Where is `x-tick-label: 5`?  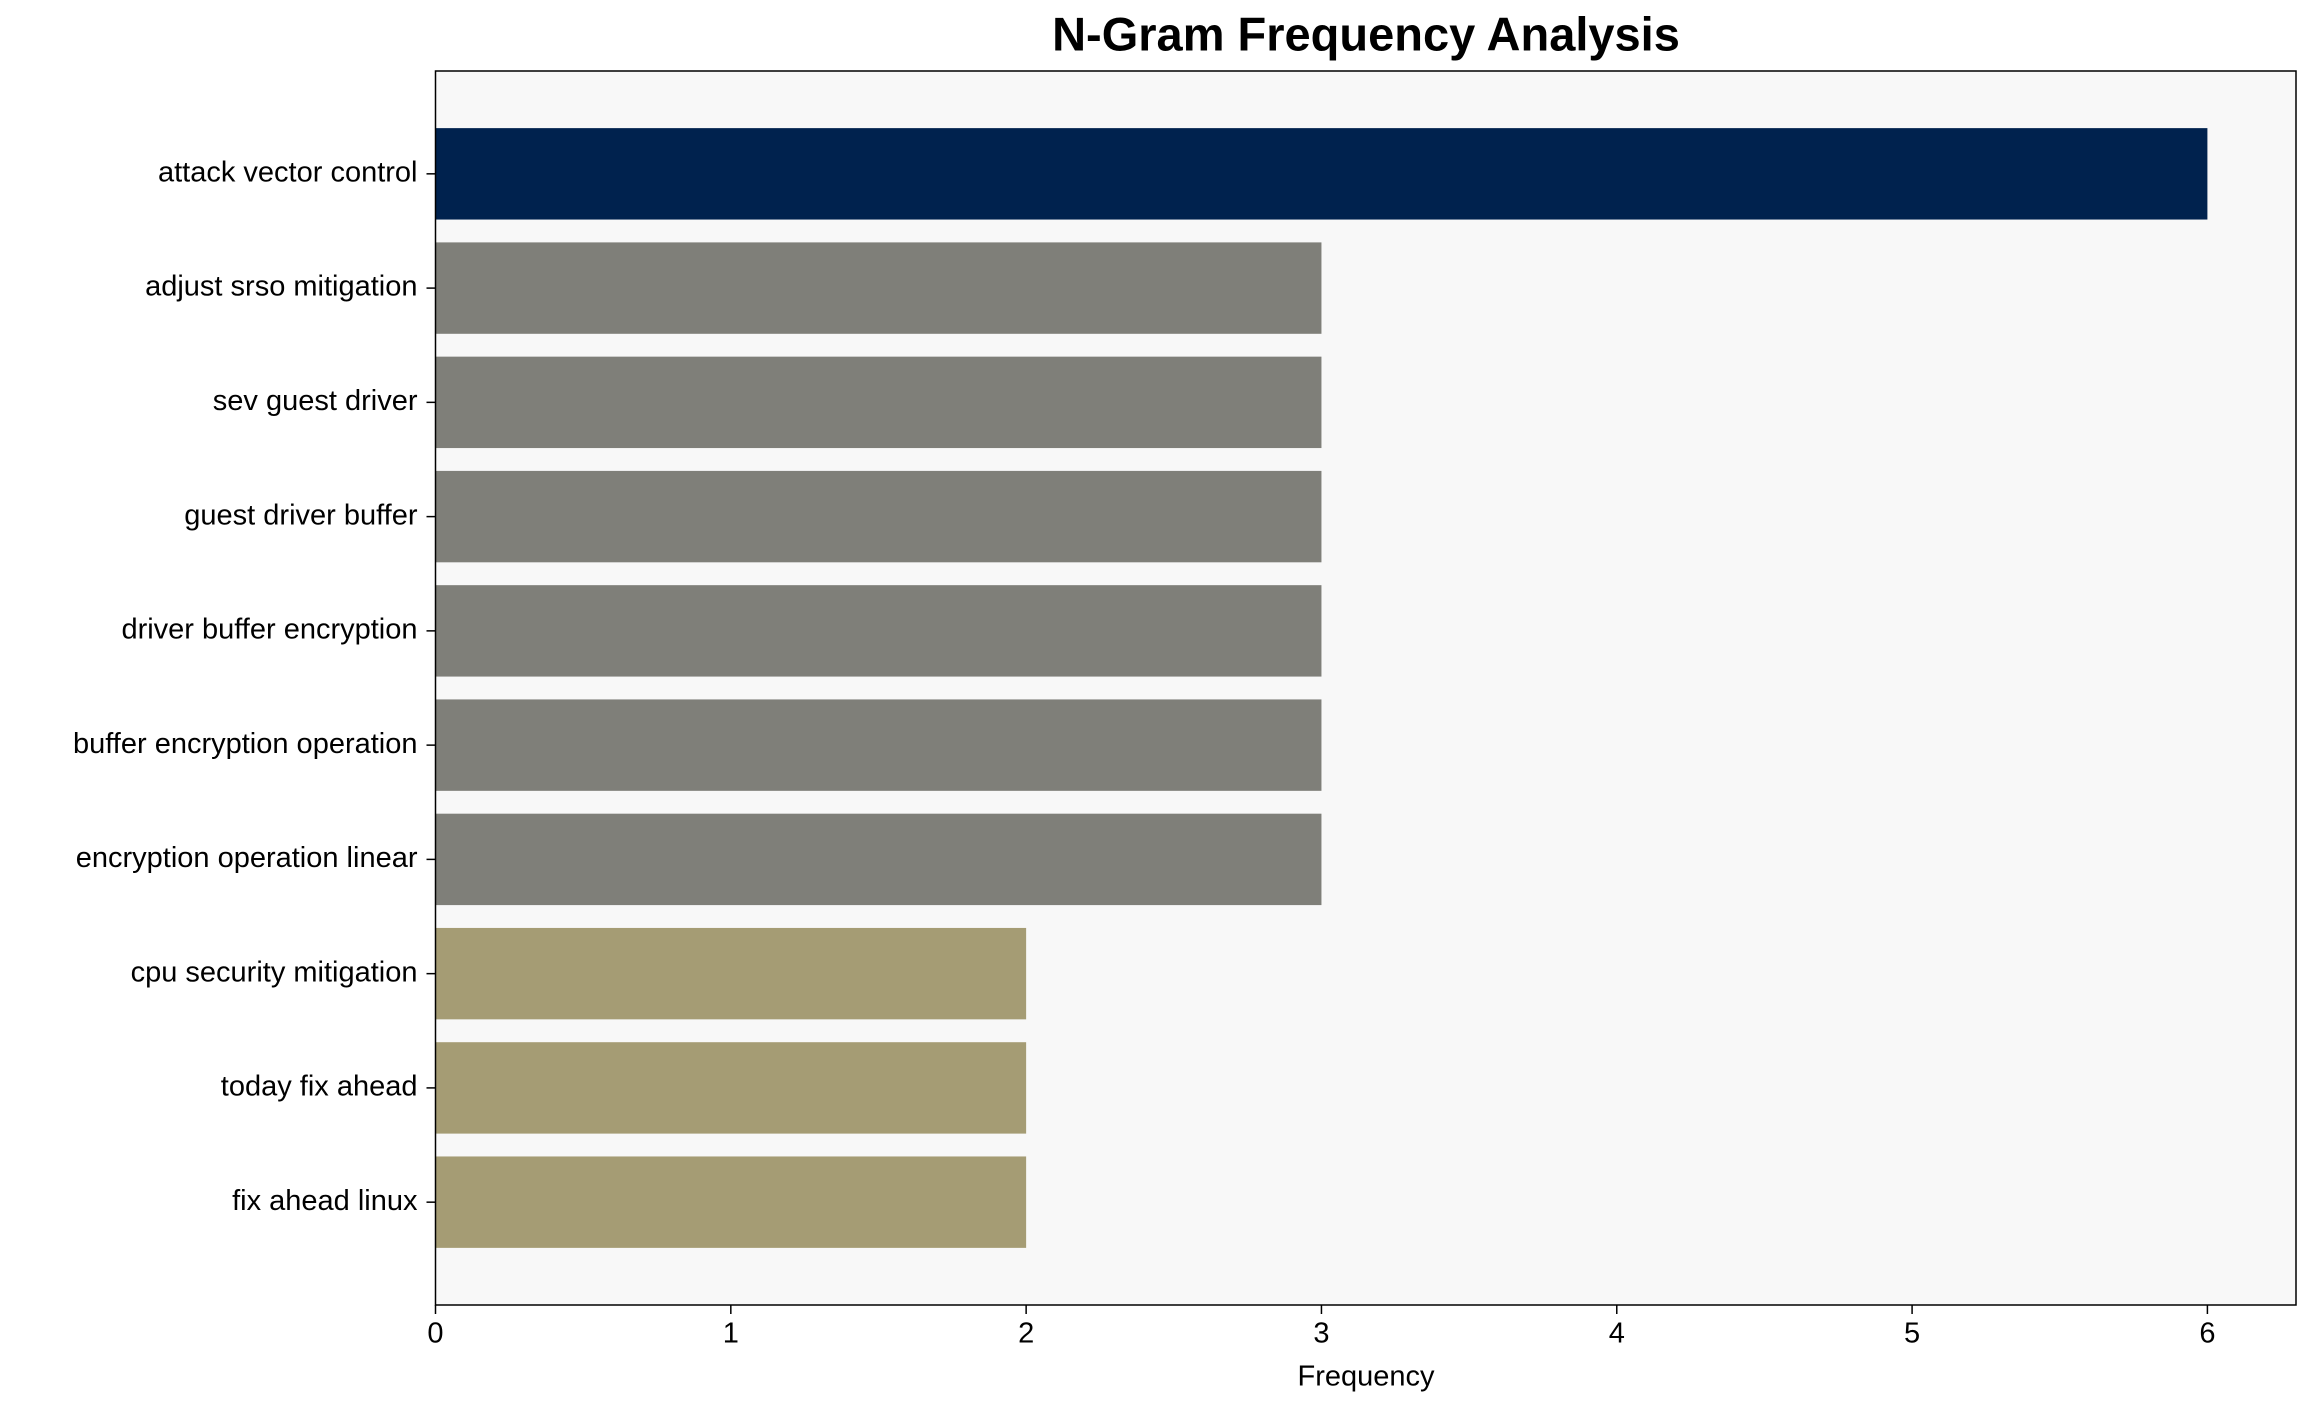
x-tick-label: 5 is located at coordinates (1912, 1334).